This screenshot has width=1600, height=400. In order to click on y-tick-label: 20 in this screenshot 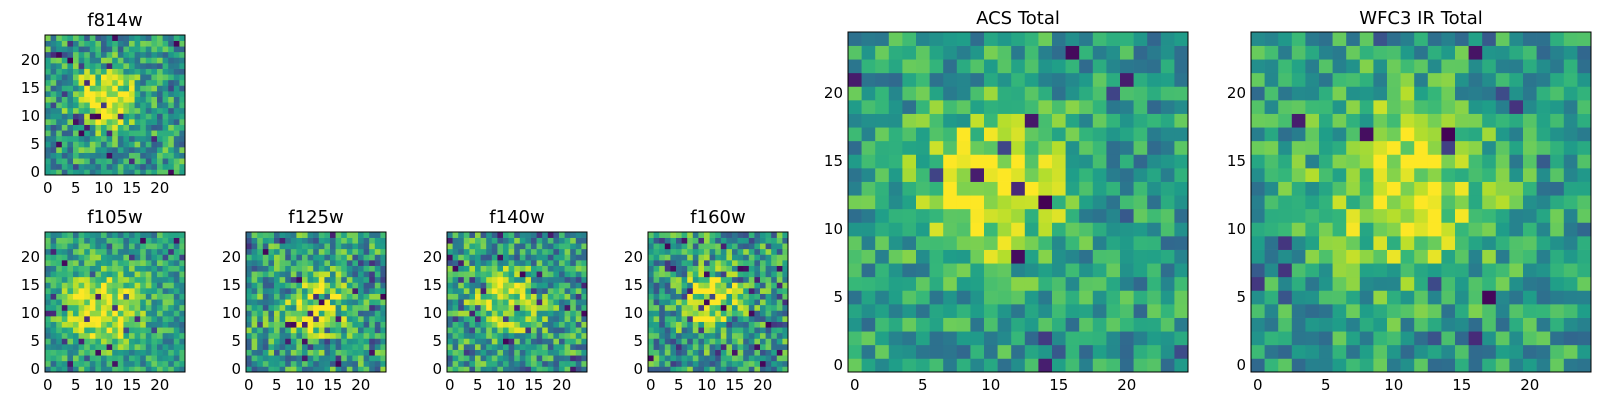, I will do `click(231, 257)`.